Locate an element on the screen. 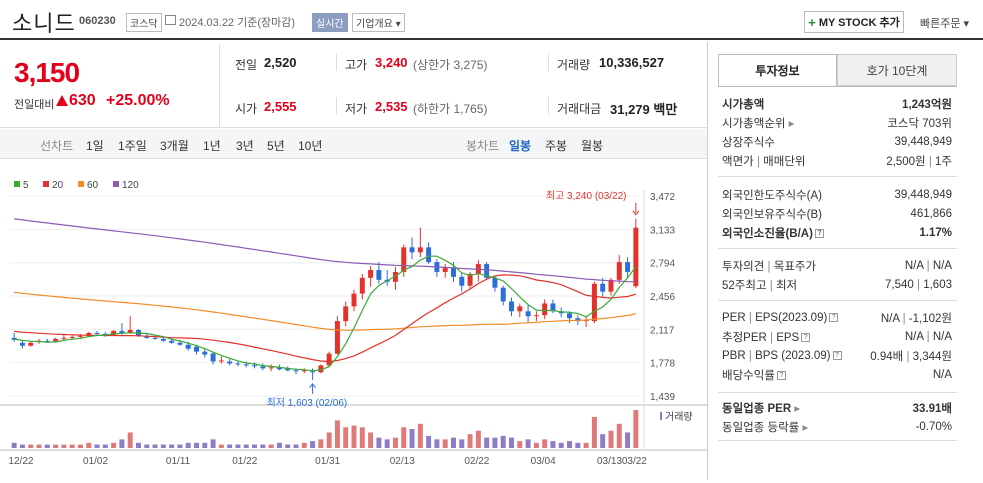 The width and height of the screenshot is (983, 483). low-value: 2,535 is located at coordinates (391, 106).